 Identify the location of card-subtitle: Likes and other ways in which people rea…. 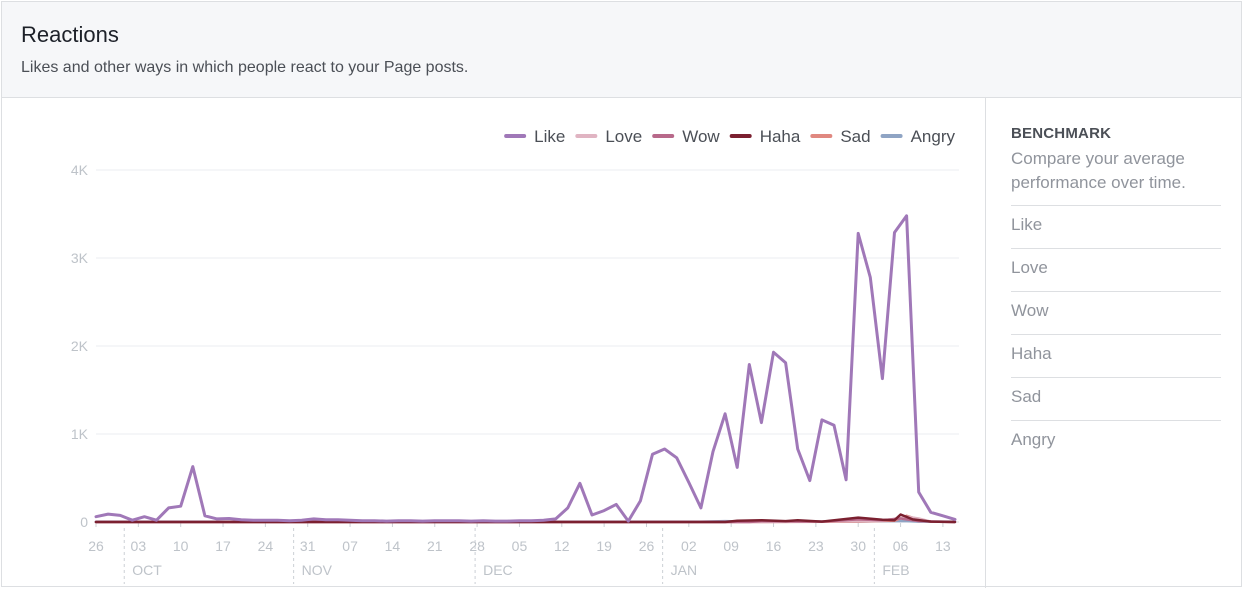
(245, 67).